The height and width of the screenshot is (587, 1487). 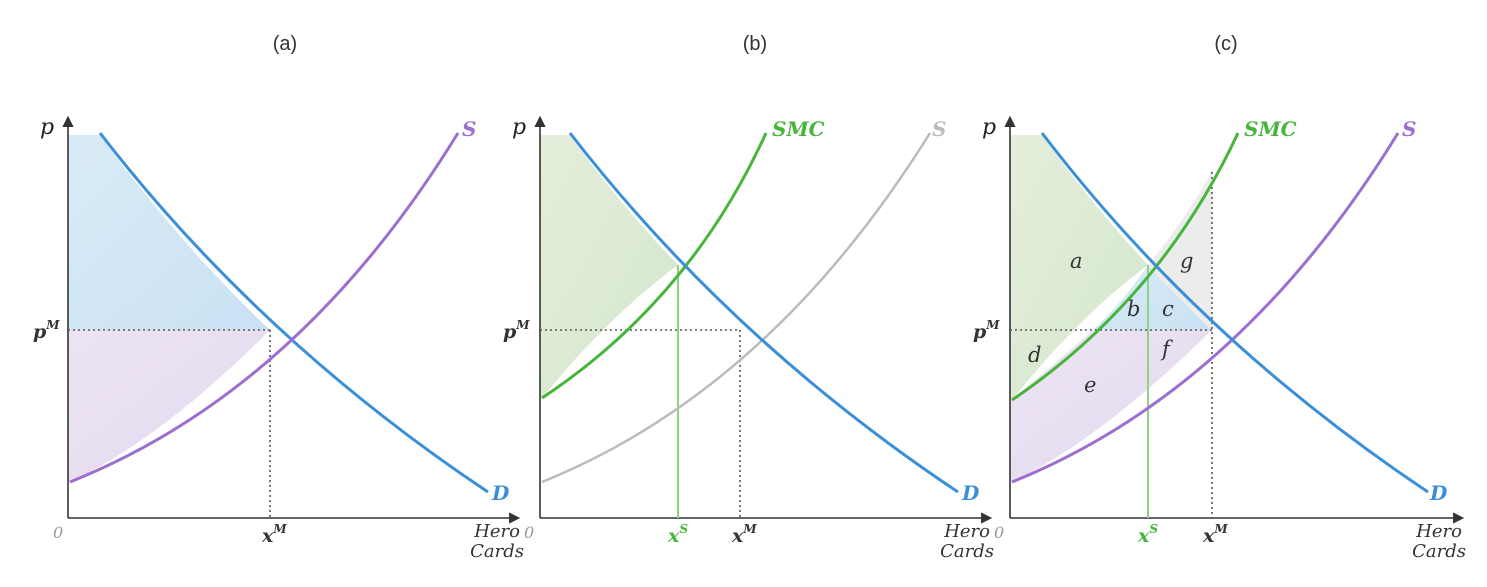 I want to click on consumer-surplus-area, so click(x=169, y=232).